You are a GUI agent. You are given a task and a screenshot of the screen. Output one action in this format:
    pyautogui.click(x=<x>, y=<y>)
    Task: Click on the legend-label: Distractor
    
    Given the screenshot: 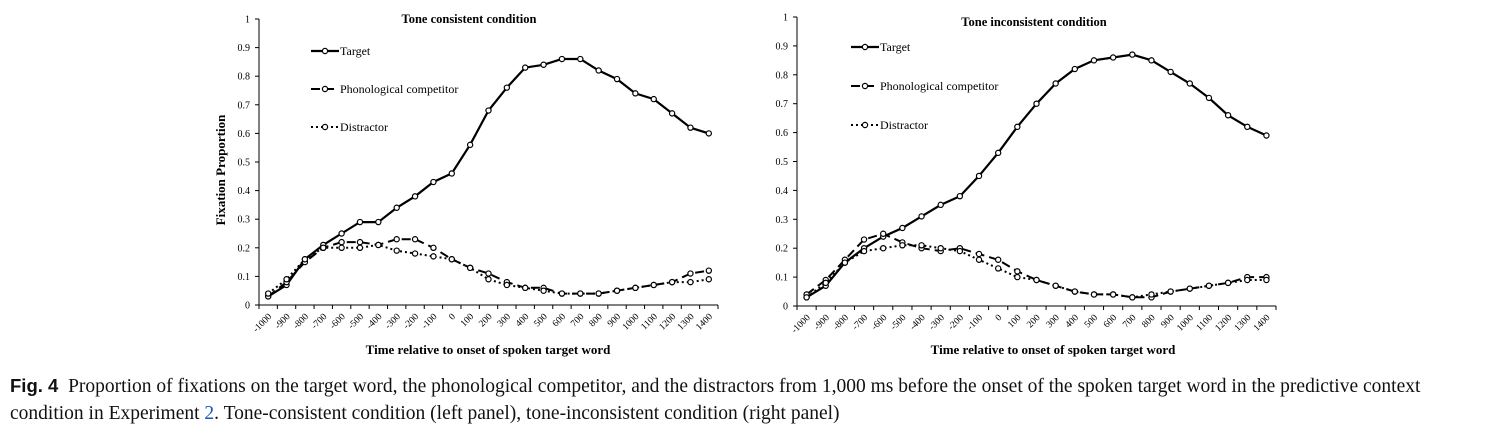 What is the action you would take?
    pyautogui.click(x=364, y=127)
    